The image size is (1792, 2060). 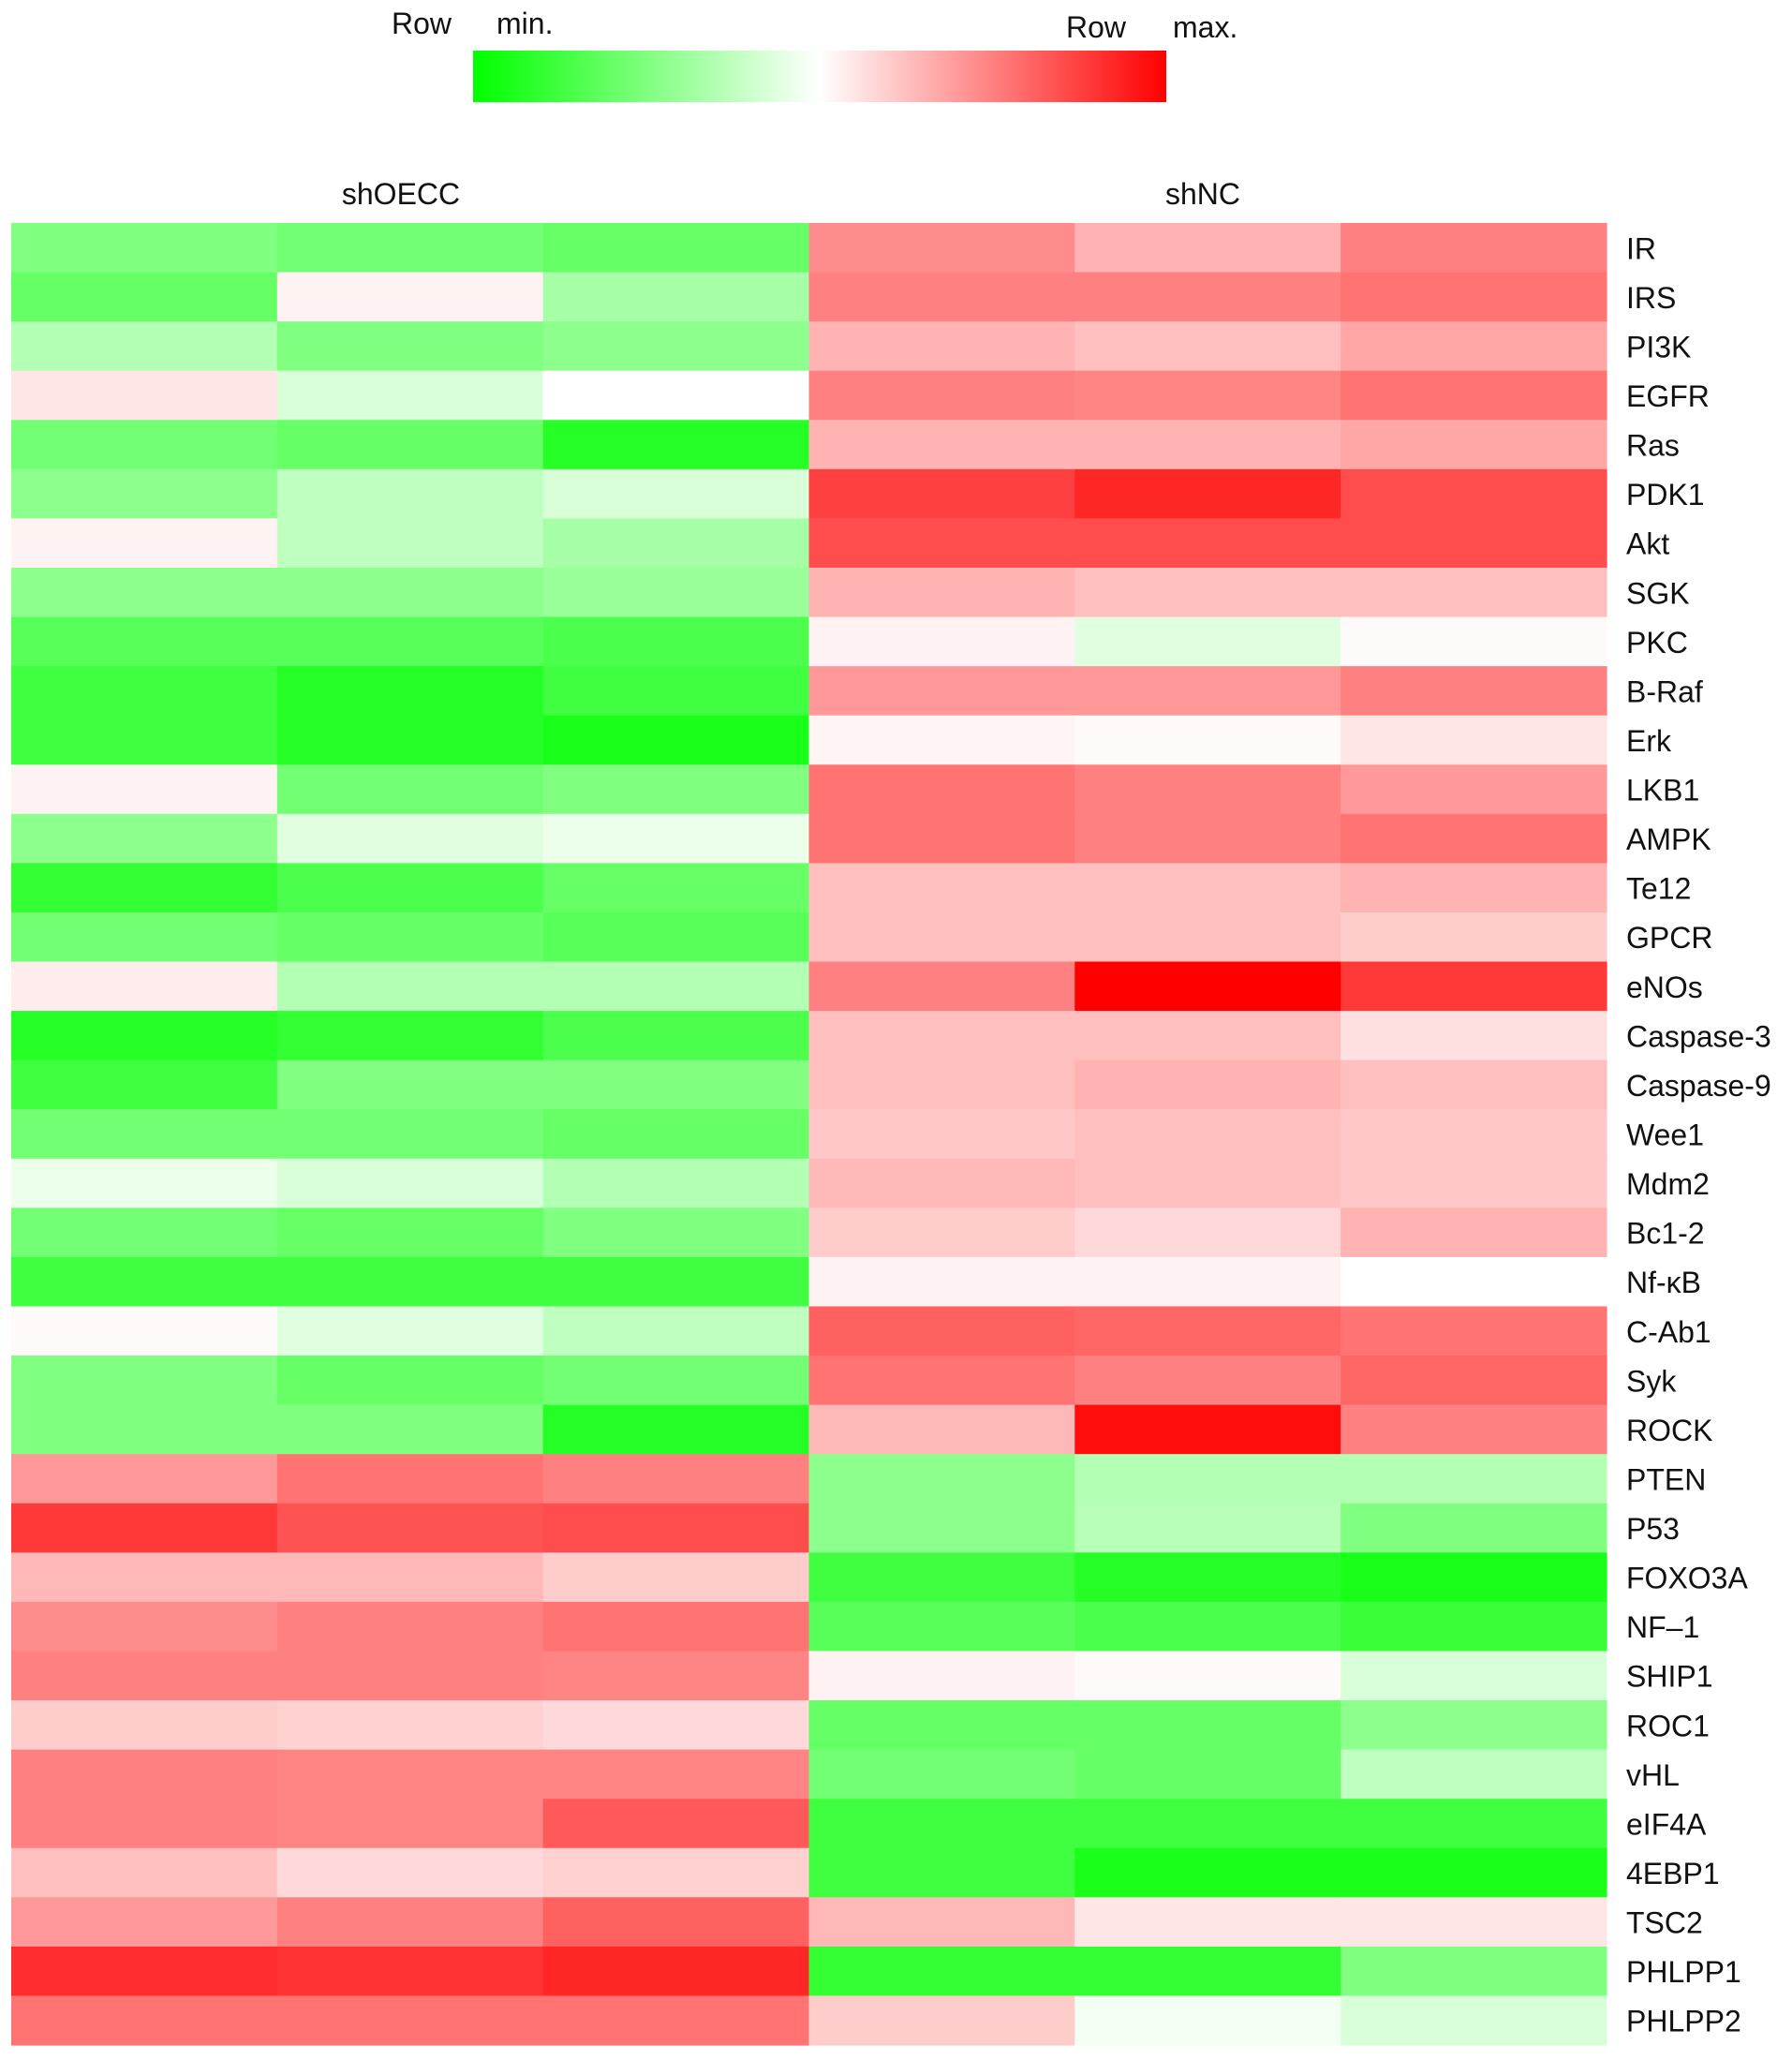 I want to click on group-label-shnc: shNC, so click(x=1202, y=194).